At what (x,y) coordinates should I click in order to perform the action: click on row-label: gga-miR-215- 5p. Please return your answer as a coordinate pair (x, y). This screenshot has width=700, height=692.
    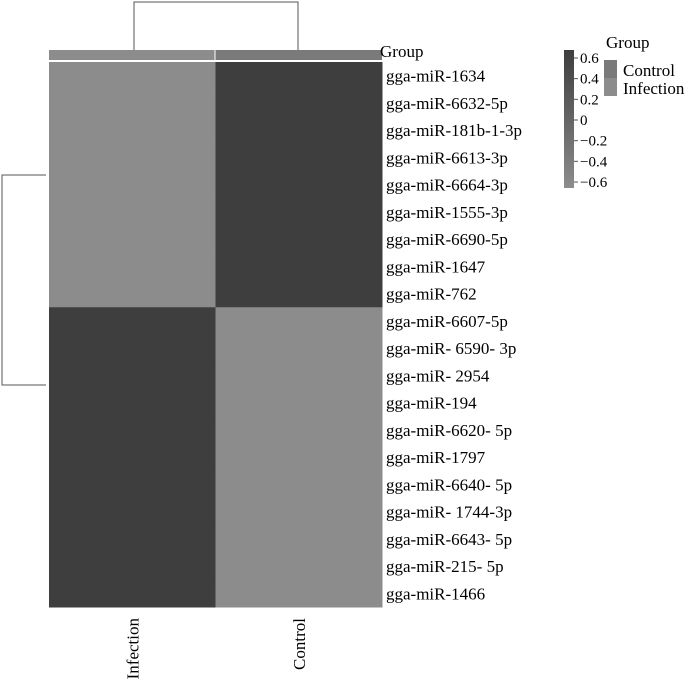
    Looking at the image, I should click on (445, 566).